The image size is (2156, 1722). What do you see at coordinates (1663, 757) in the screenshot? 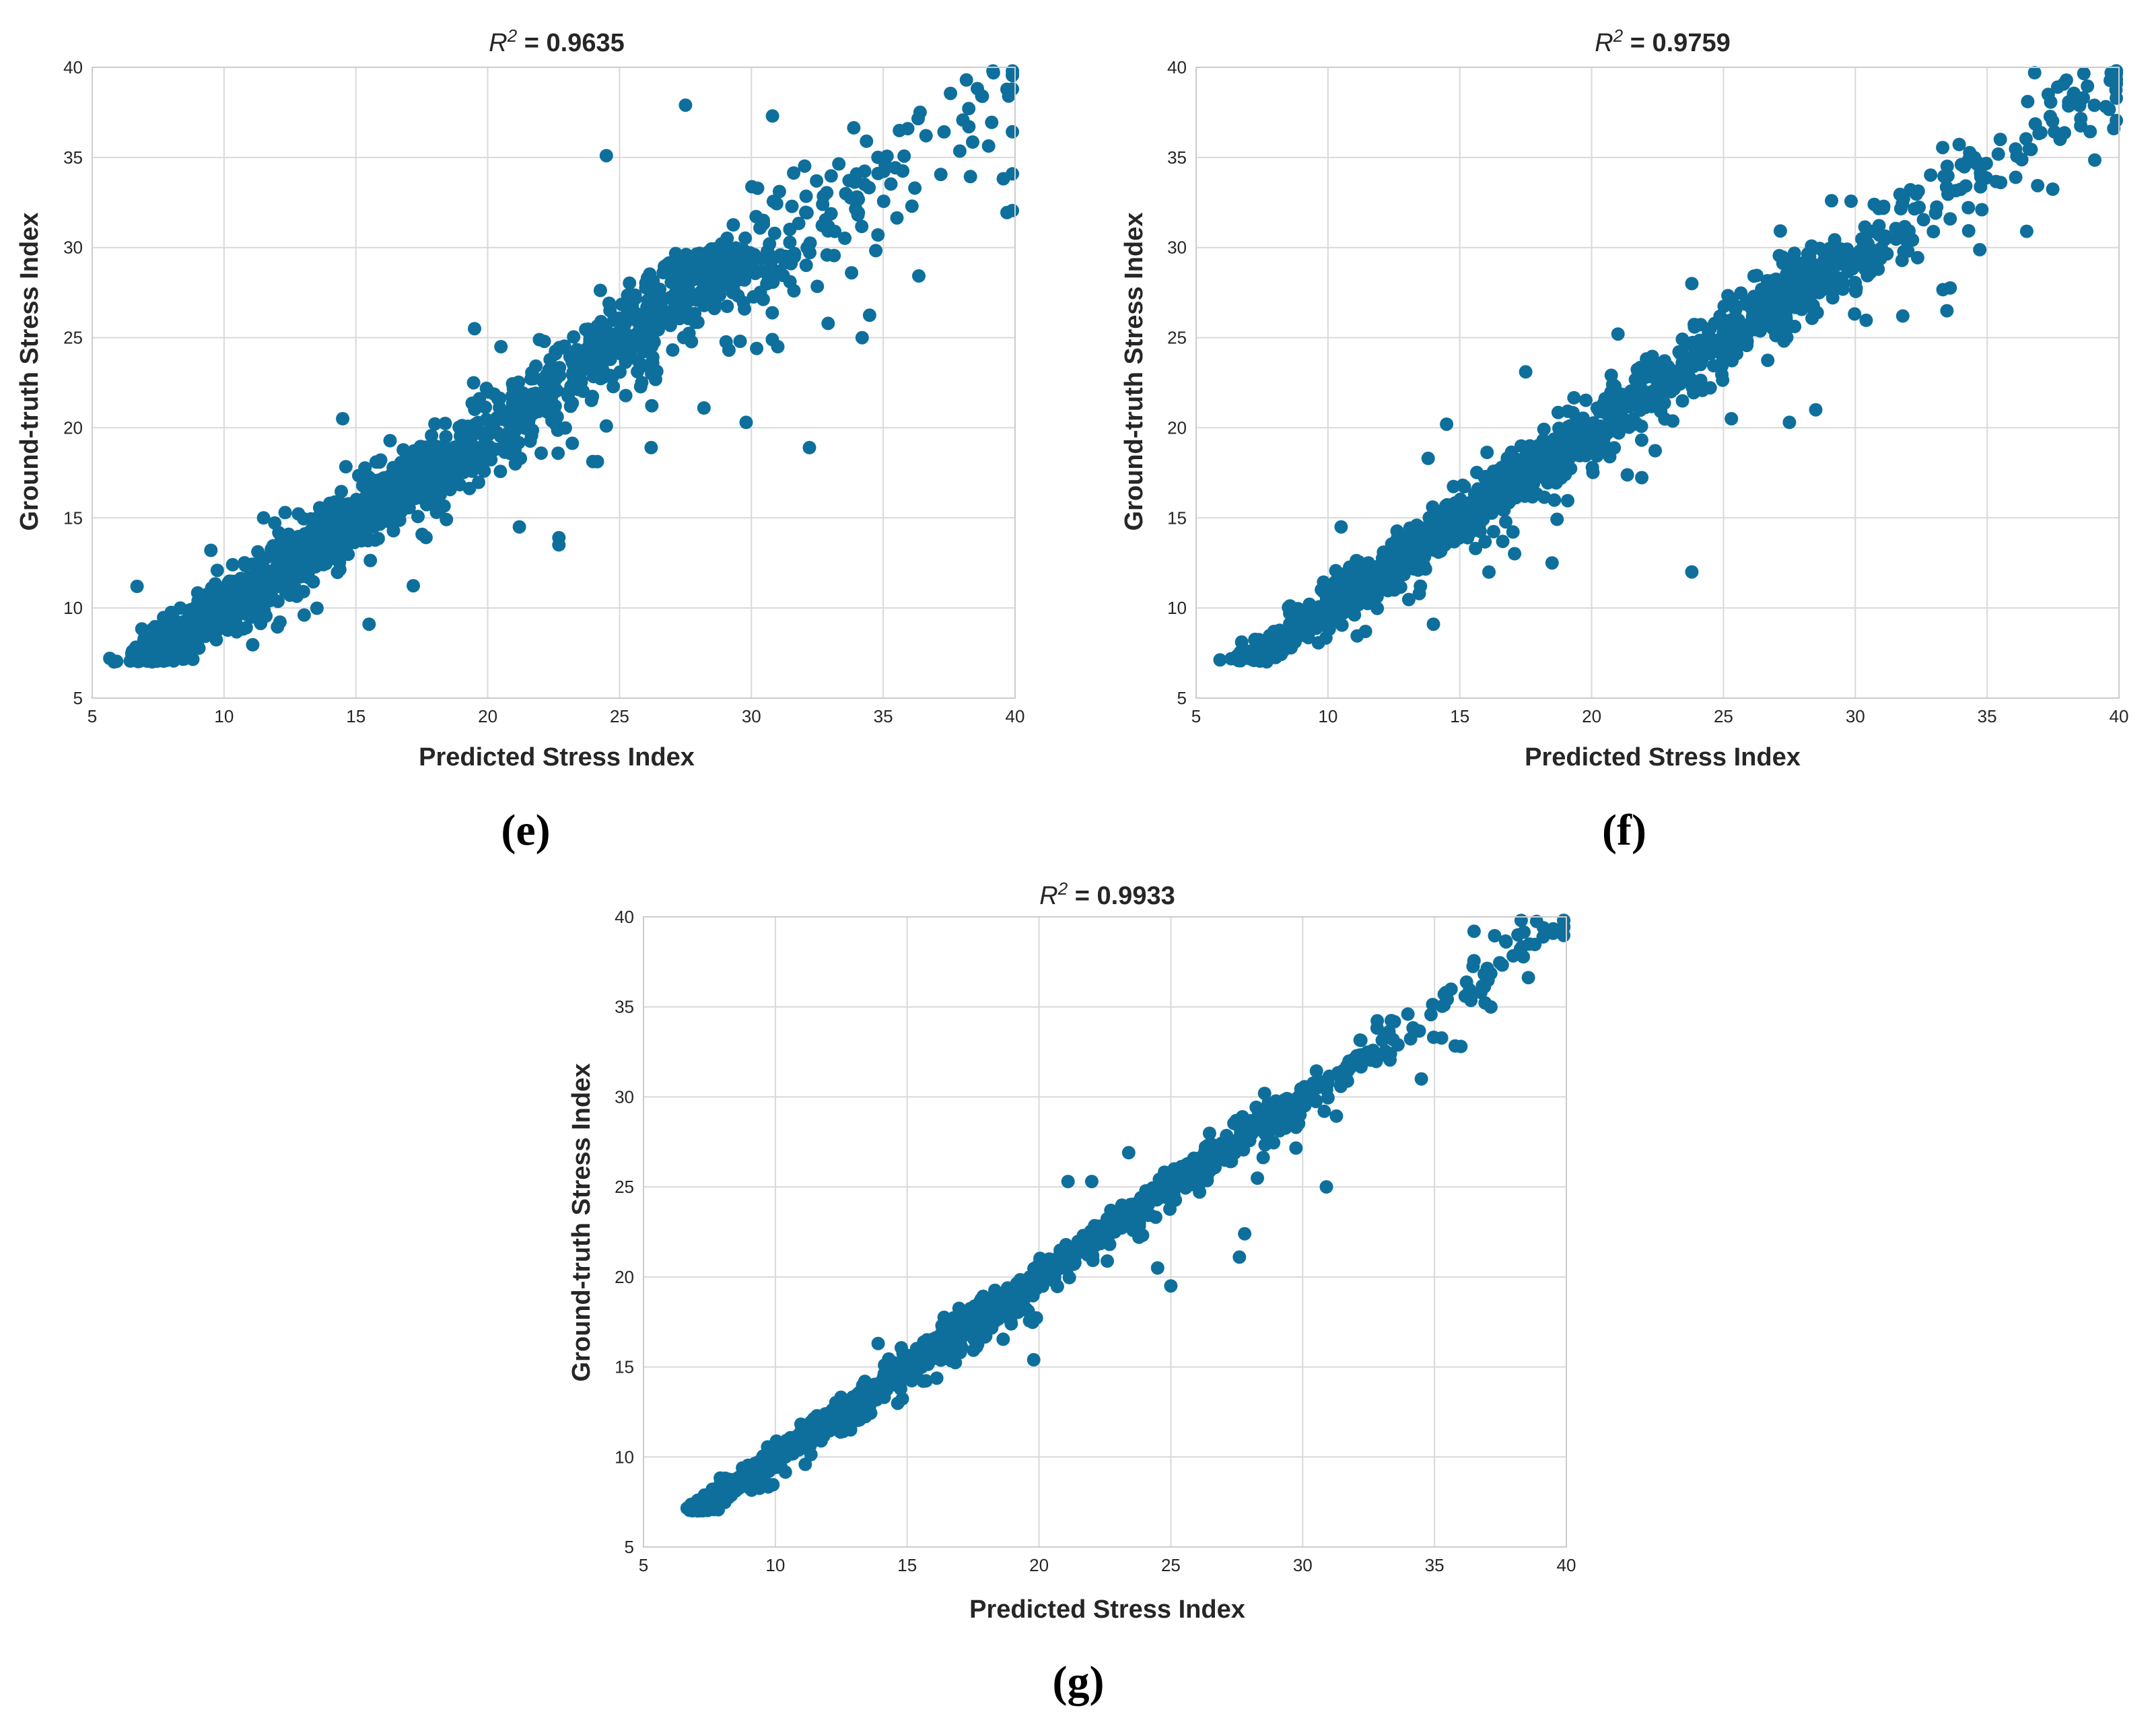
I see `panel-f-x-axis-label: Predicted Stress Index` at bounding box center [1663, 757].